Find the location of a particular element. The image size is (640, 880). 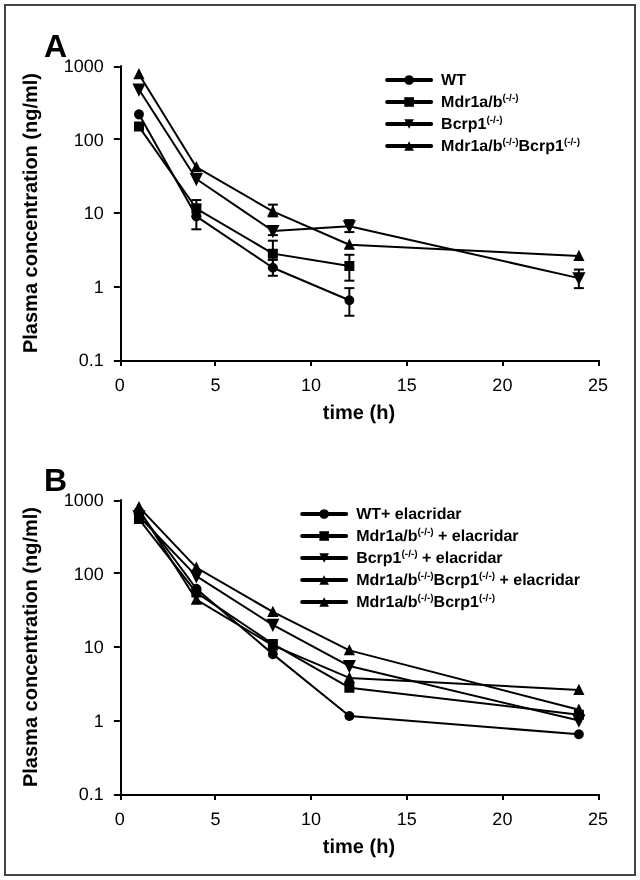

chart-title: A is located at coordinates (56, 48).